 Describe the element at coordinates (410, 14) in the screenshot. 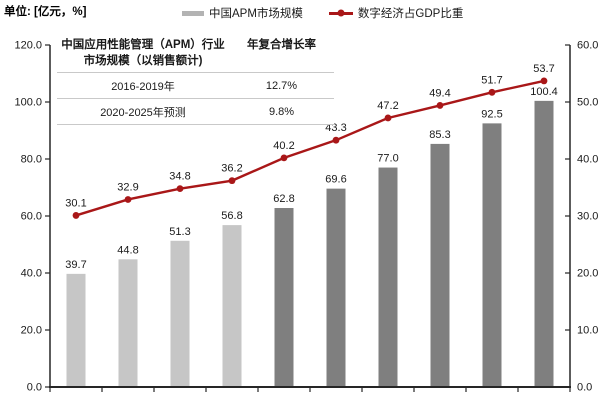

I see `legend-label-line: 数字经济占GDP比重` at that location.